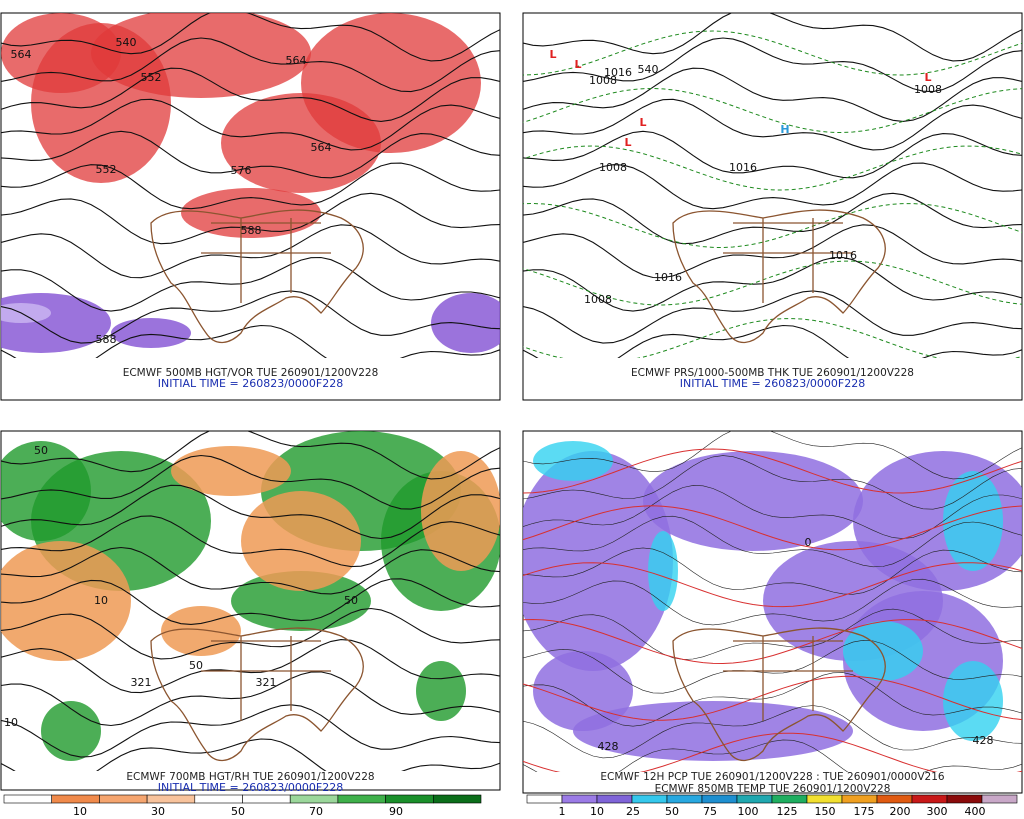 Image resolution: width=1024 pixels, height=819 pixels. Describe the element at coordinates (241, 170) in the screenshot. I see `contour-label: 576` at that location.